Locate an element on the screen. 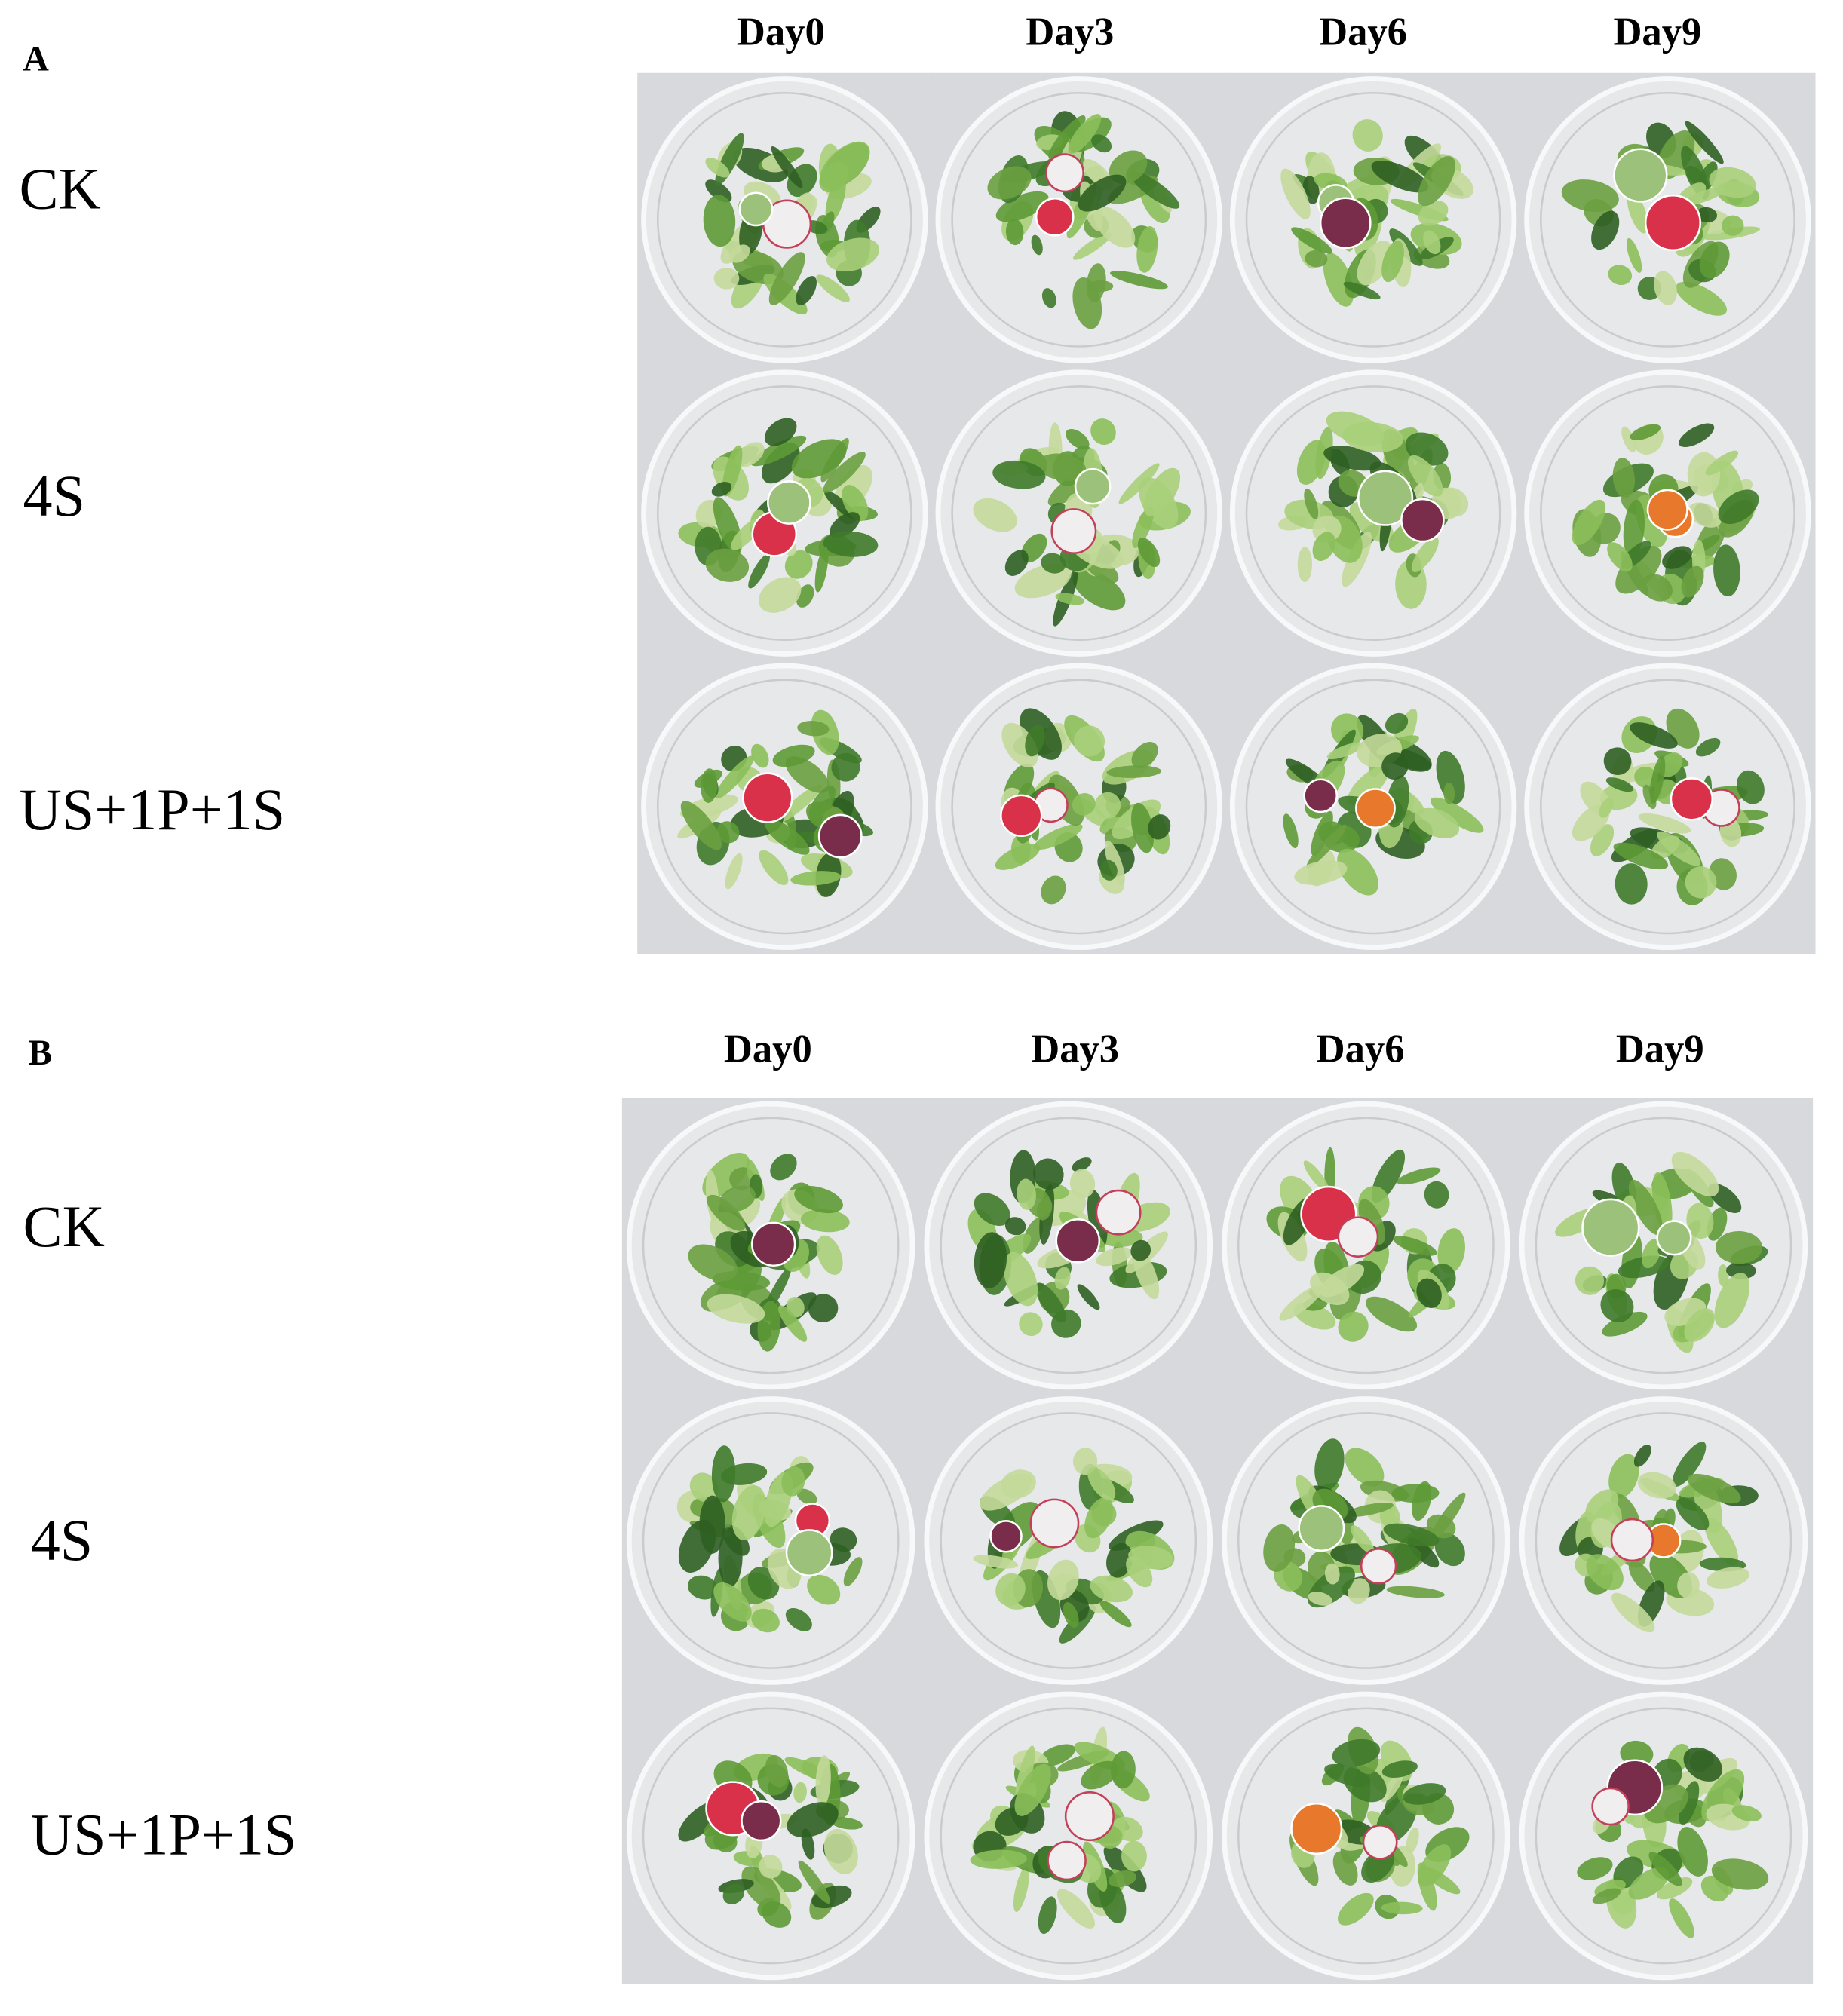  panel-label: B is located at coordinates (40, 1053).